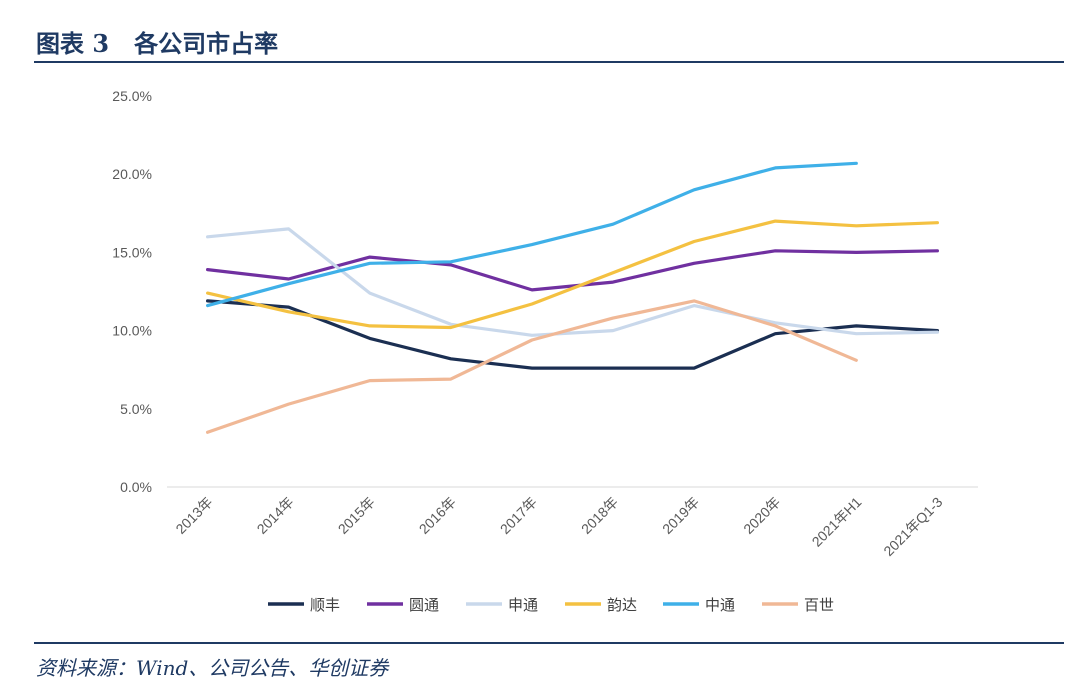  Describe the element at coordinates (157, 43) in the screenshot. I see `figure-title: 图表 3 各公司市占率` at that location.